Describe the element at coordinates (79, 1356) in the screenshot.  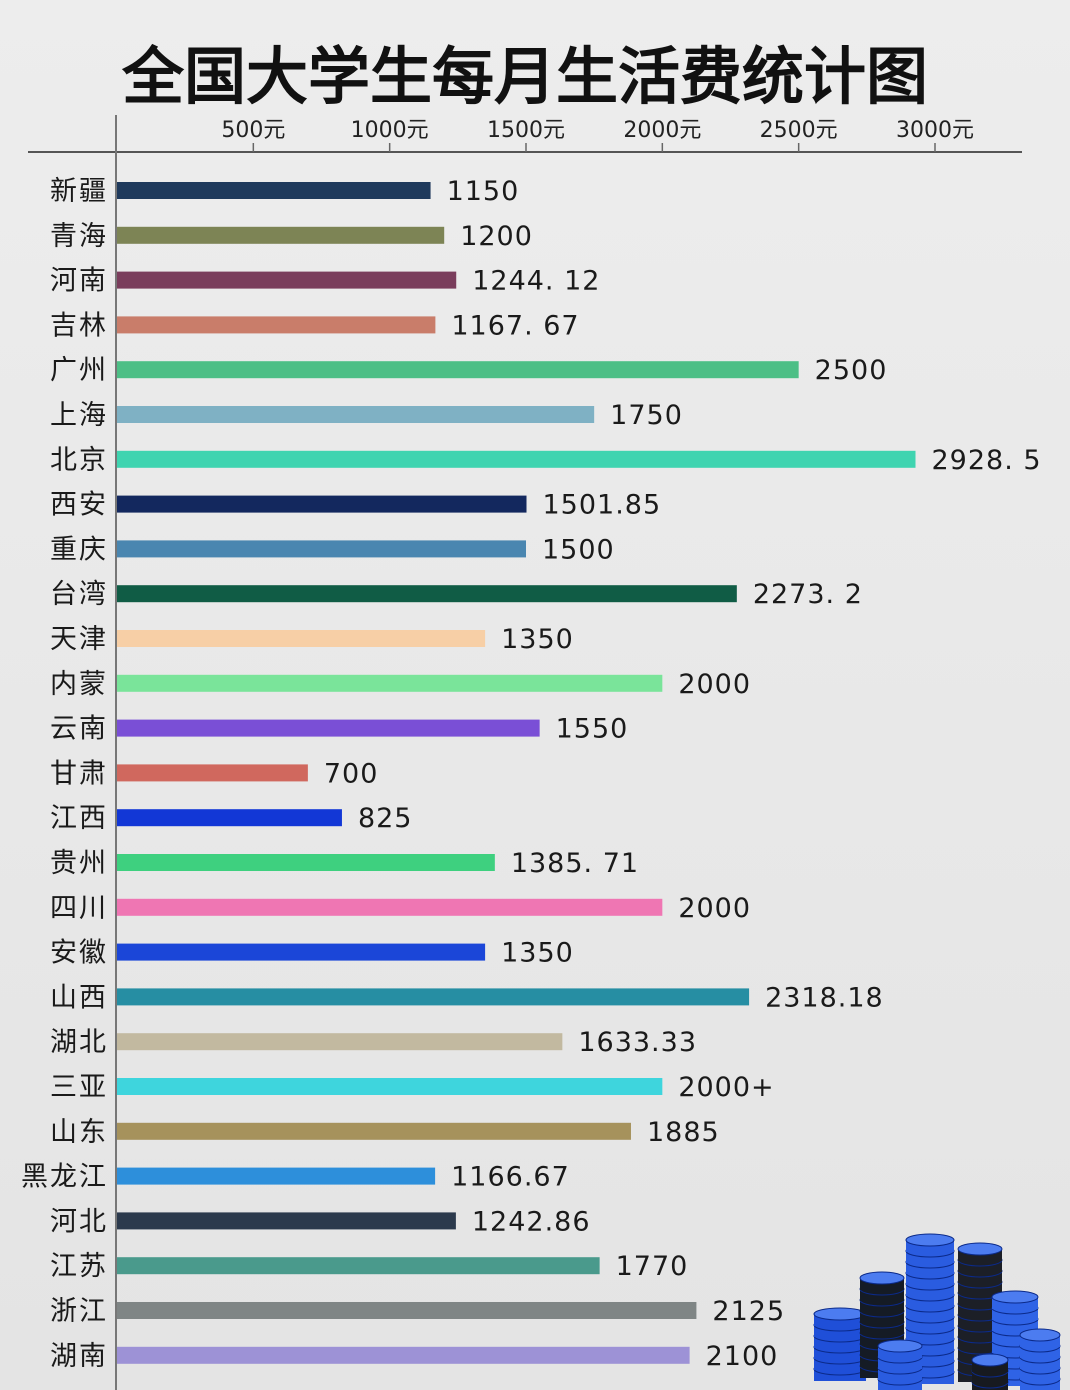
I see `category-label: 湖南` at that location.